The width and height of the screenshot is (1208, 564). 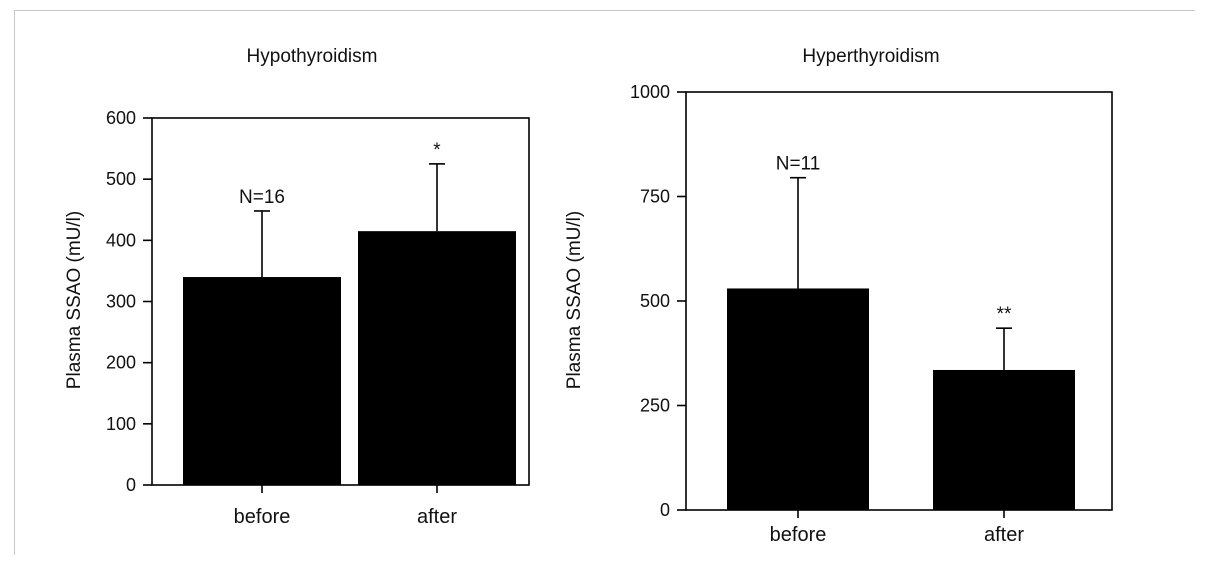 What do you see at coordinates (121, 240) in the screenshot?
I see `y-tick-label: 400` at bounding box center [121, 240].